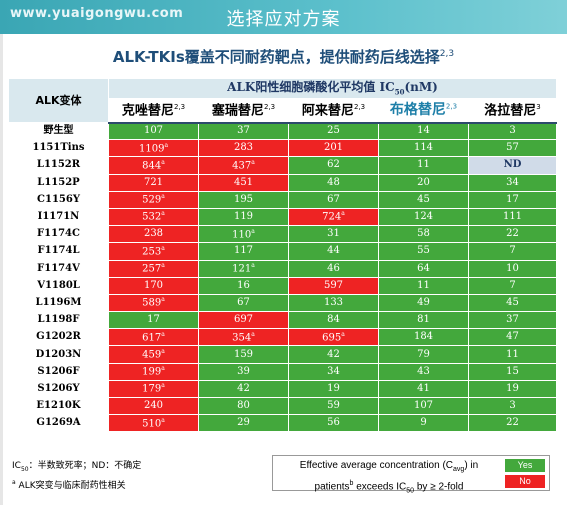 Image resolution: width=567 pixels, height=505 pixels. I want to click on ic50-cell: 529a, so click(153, 199).